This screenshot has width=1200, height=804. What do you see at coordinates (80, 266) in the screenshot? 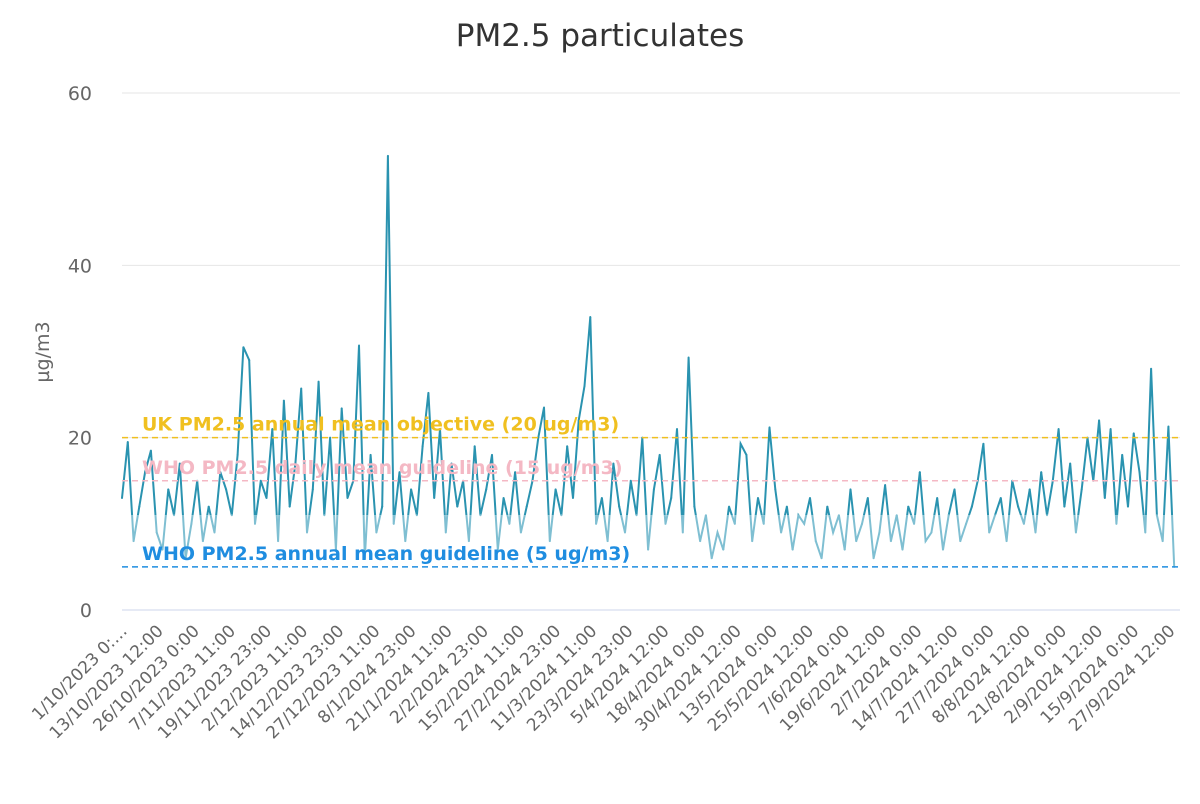
I see `y-tick-label: 40` at bounding box center [80, 266].